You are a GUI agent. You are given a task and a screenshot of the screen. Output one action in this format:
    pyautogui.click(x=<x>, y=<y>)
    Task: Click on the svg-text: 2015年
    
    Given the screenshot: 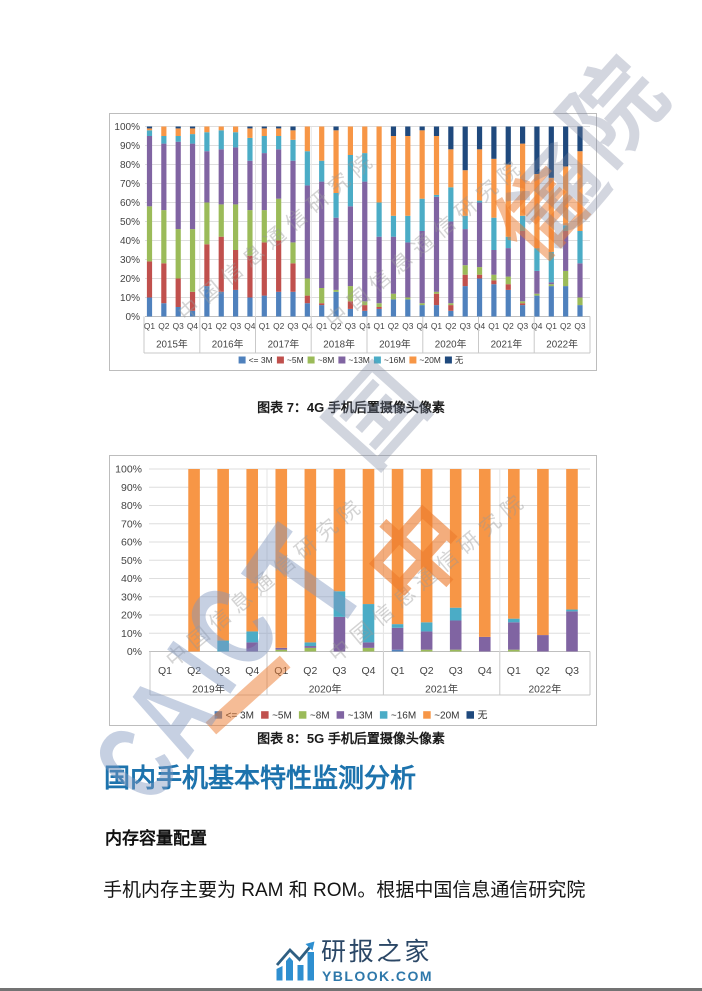 What is the action you would take?
    pyautogui.click(x=172, y=344)
    